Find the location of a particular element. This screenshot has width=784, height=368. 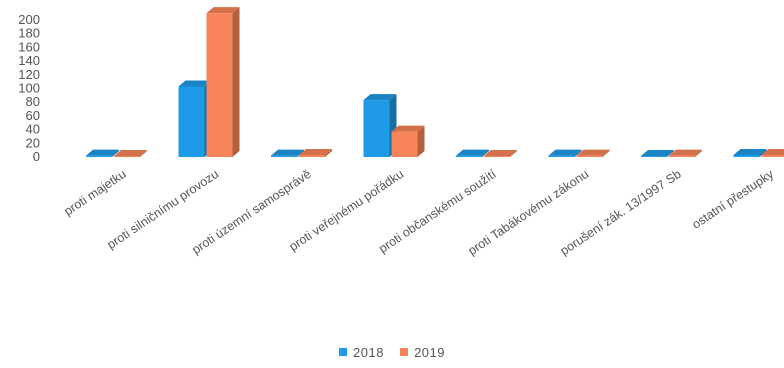

y-tick-label: 80 is located at coordinates (33, 101).